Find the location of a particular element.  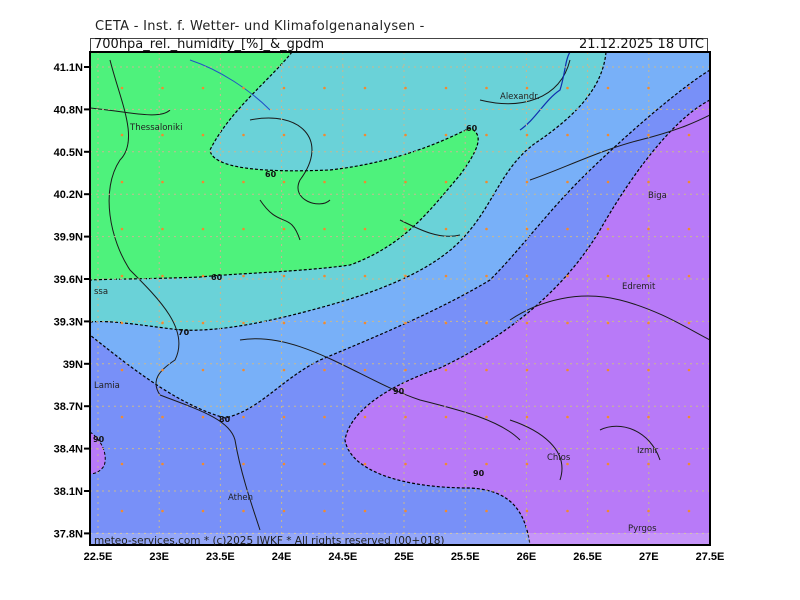

lon-label: 22.5E is located at coordinates (98, 557).